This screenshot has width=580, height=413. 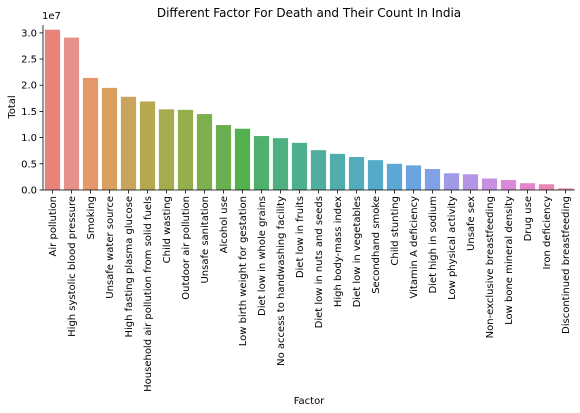 I want to click on y-tick-label: 1.0, so click(x=29, y=138).